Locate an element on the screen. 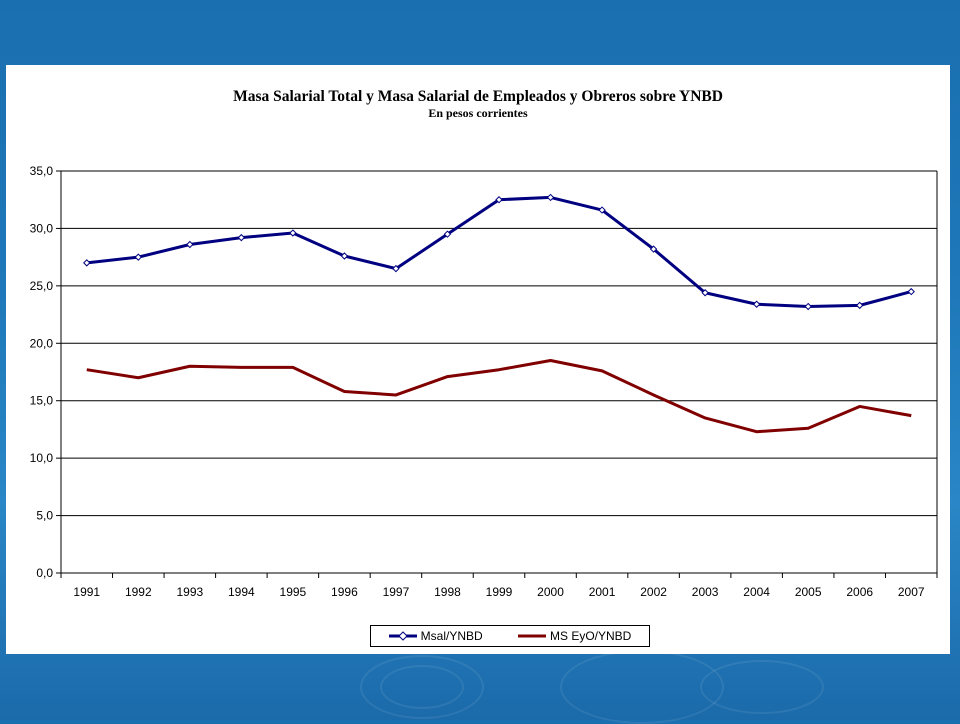  y-tick-label: 25,0 is located at coordinates (42, 286).